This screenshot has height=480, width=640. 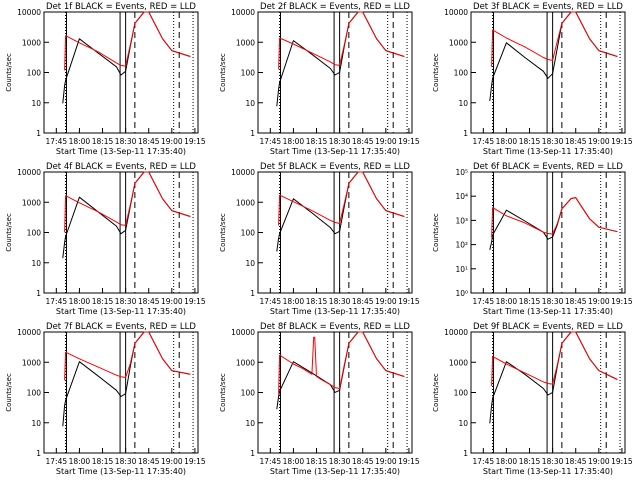 I want to click on panel-title: Det 7f BLACK = Events, RED = LLD, so click(x=121, y=327).